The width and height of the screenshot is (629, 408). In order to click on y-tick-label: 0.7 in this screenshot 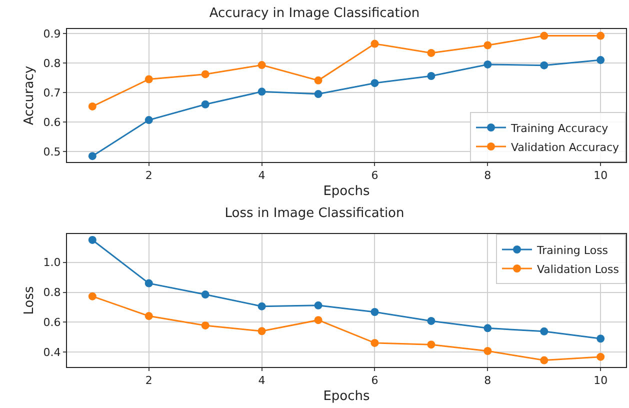, I will do `click(52, 93)`.